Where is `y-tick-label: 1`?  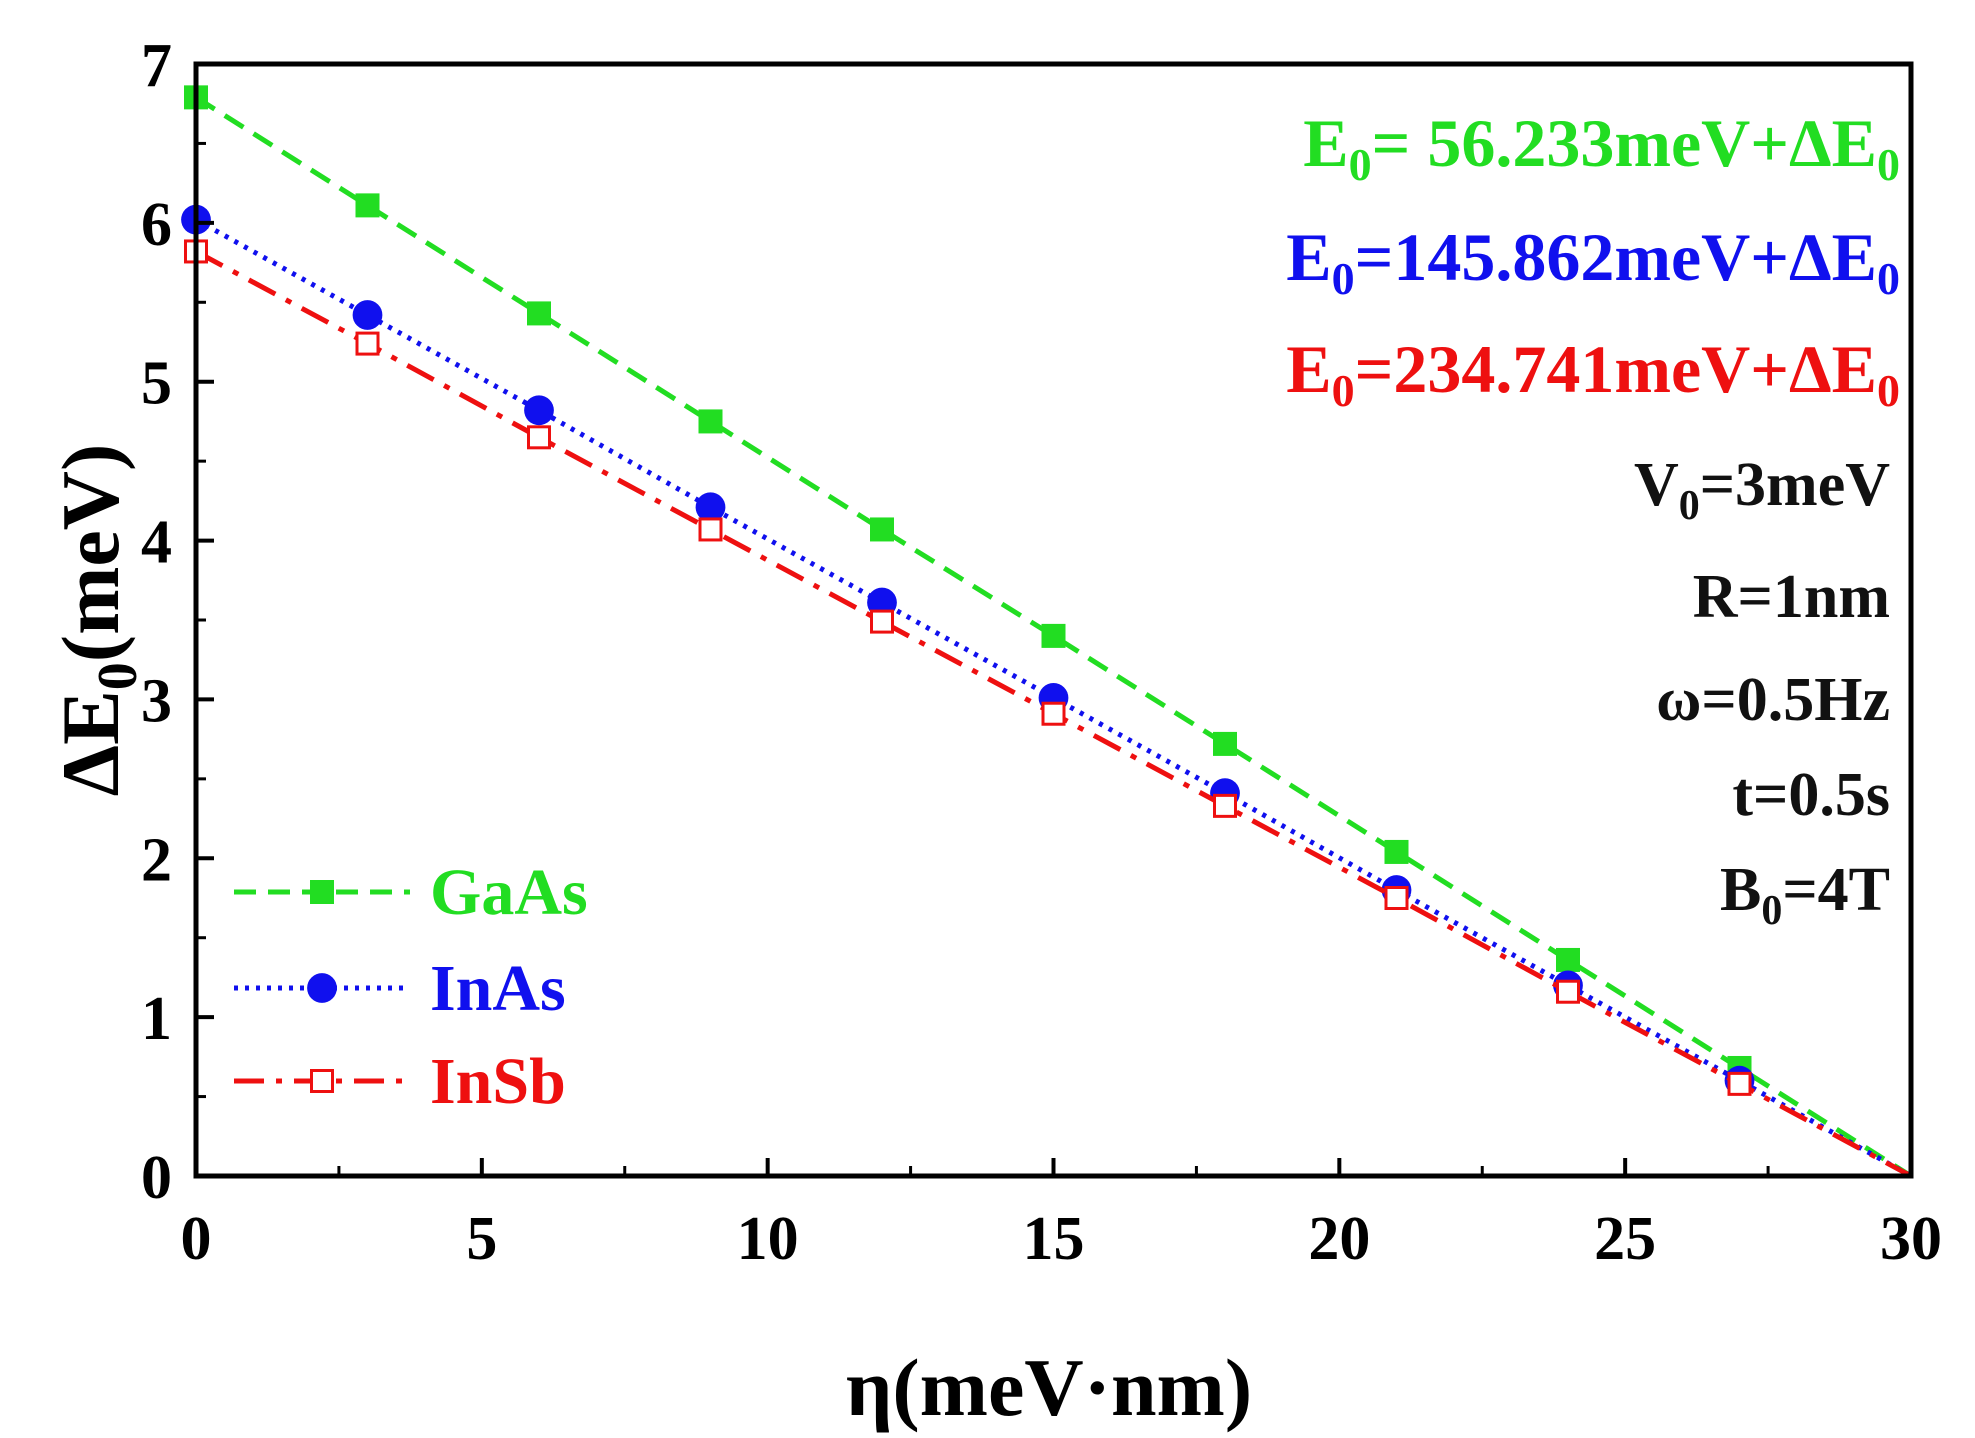 y-tick-label: 1 is located at coordinates (156, 1019).